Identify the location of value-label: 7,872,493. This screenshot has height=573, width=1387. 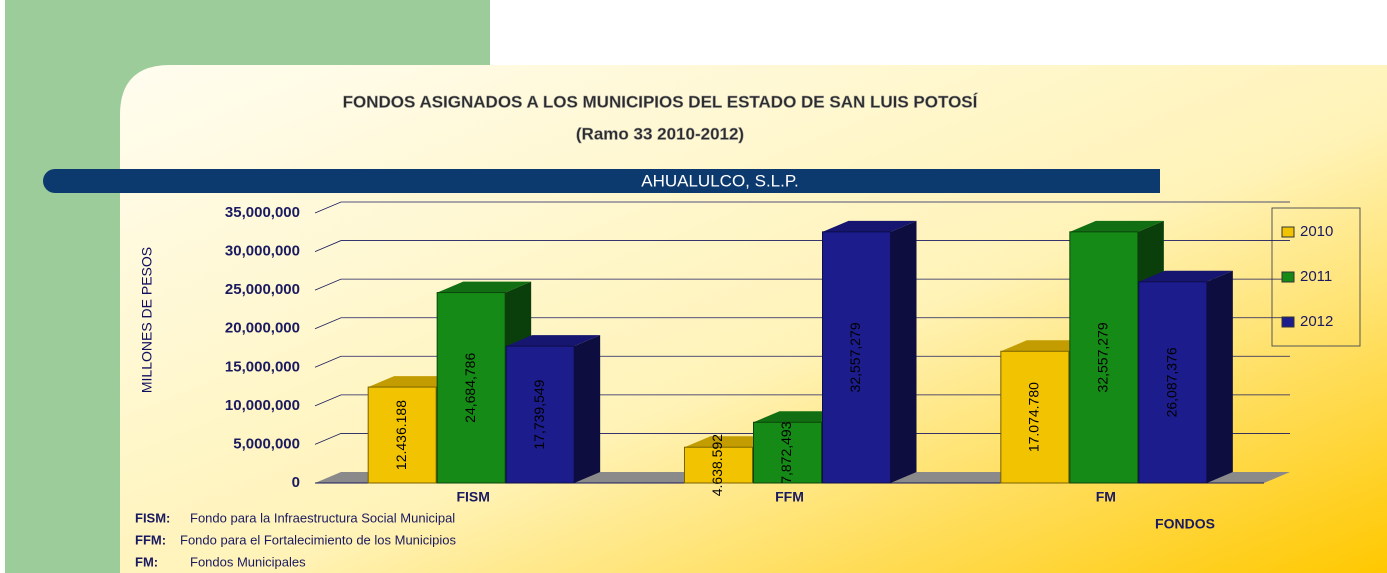
(786, 452).